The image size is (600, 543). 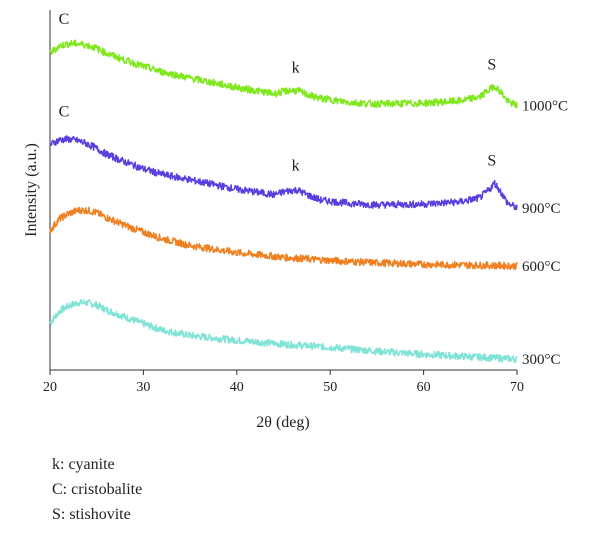 I want to click on peak-annotation-3: C, so click(x=64, y=111).